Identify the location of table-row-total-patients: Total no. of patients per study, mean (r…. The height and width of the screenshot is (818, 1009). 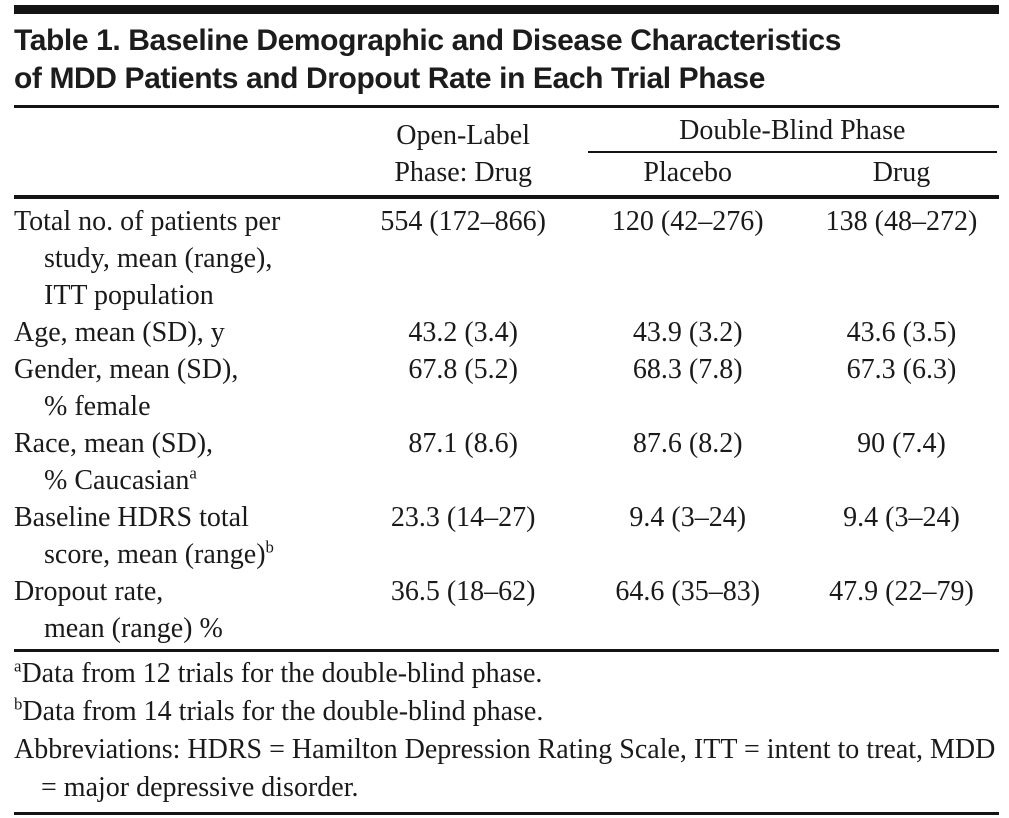
(506, 255).